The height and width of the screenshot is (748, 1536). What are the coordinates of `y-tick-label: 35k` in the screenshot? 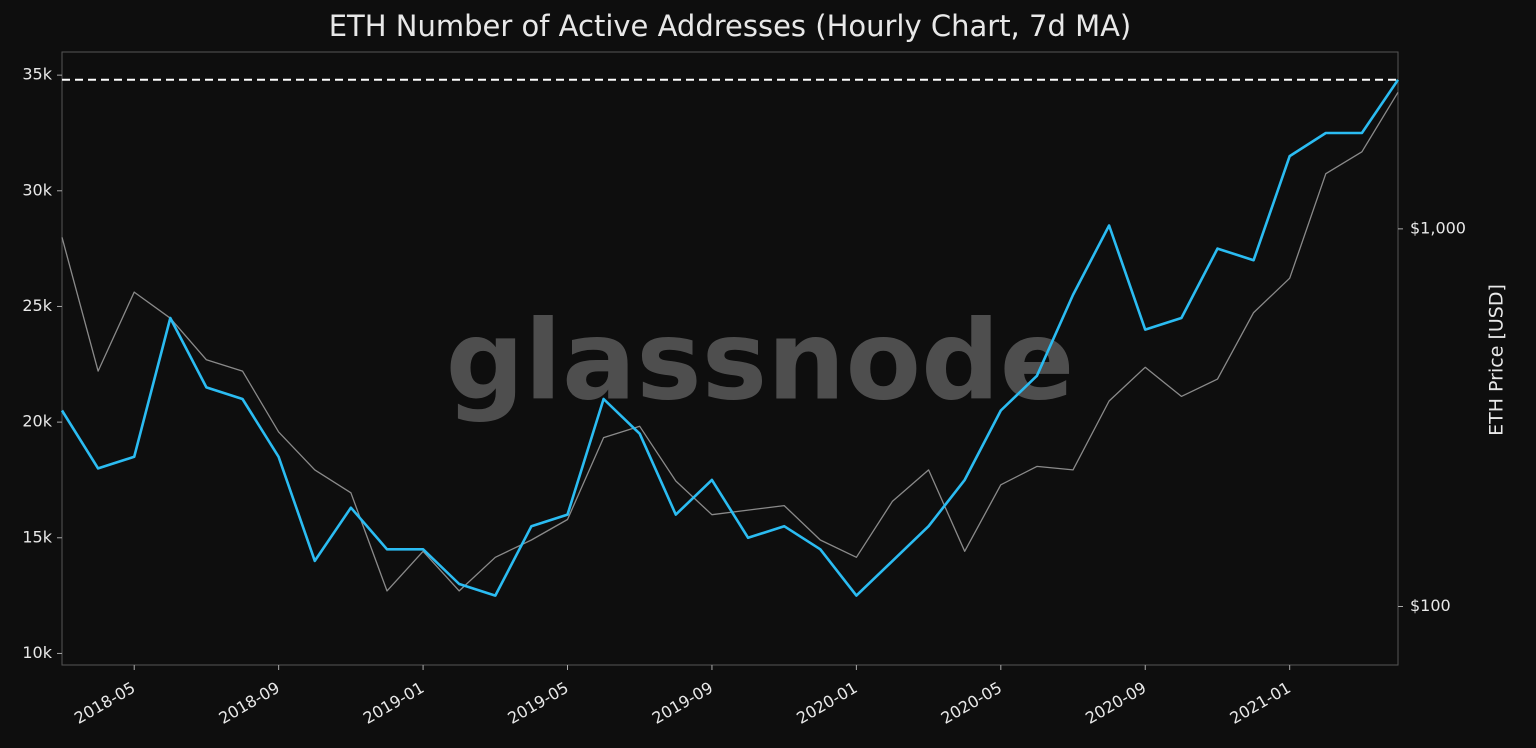 It's located at (37, 74).